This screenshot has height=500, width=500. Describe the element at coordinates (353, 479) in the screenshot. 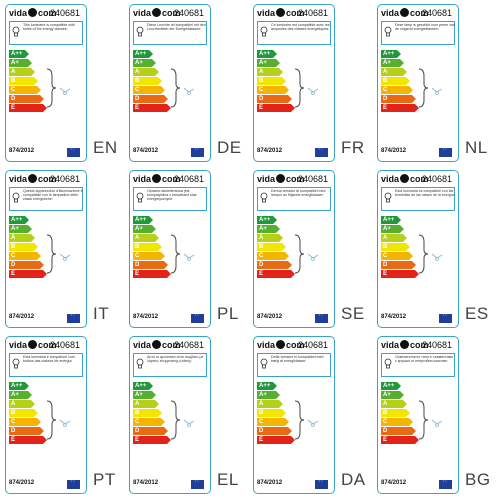

I see `language-code: DA` at that location.